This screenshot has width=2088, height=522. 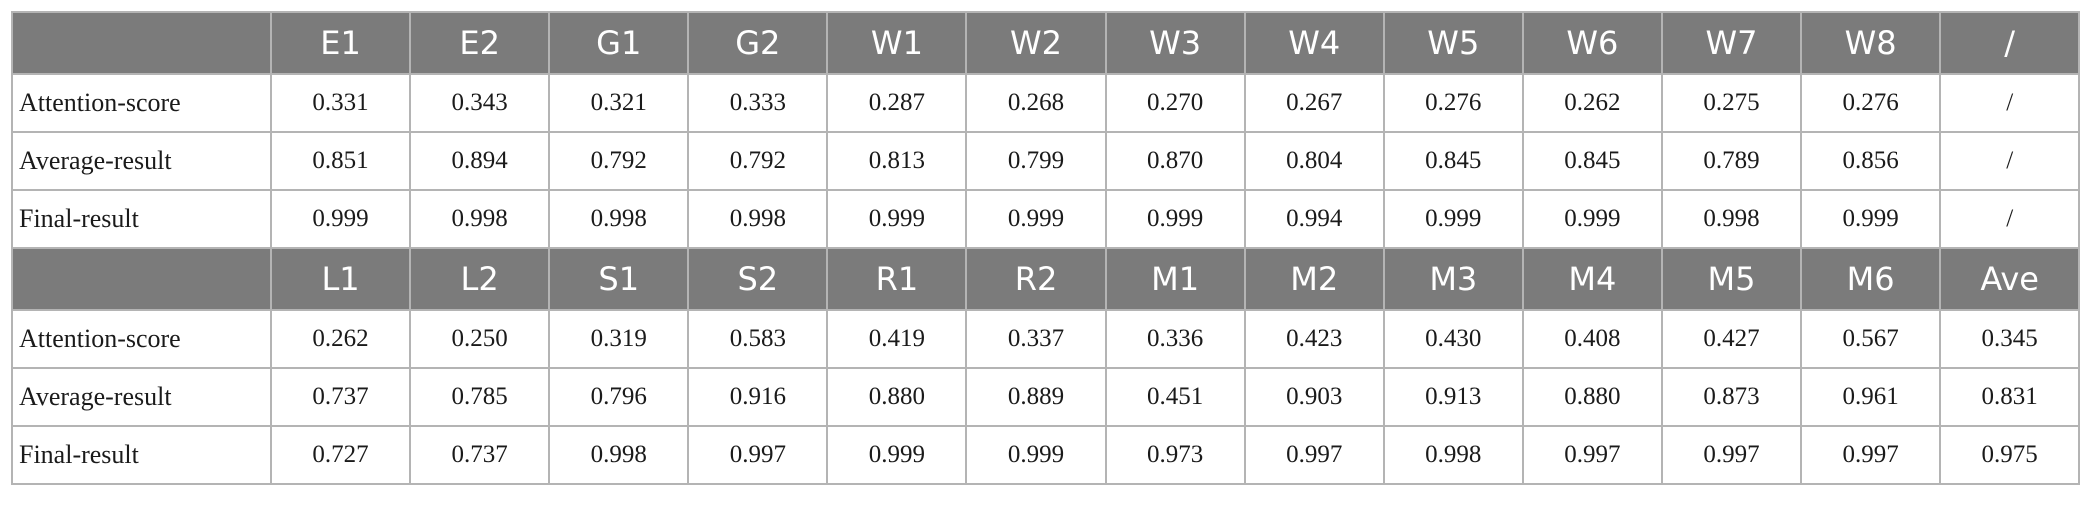 What do you see at coordinates (1592, 43) in the screenshot?
I see `column-header: W6` at bounding box center [1592, 43].